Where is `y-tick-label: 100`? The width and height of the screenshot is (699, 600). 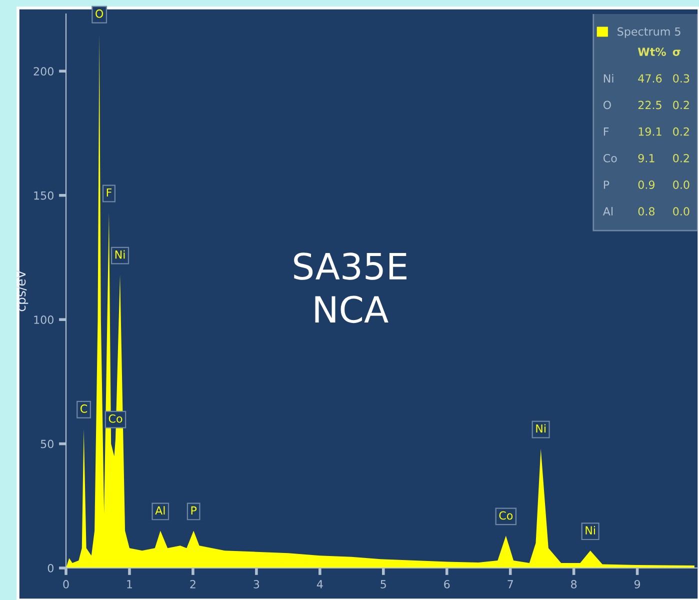
y-tick-label: 100 is located at coordinates (44, 320).